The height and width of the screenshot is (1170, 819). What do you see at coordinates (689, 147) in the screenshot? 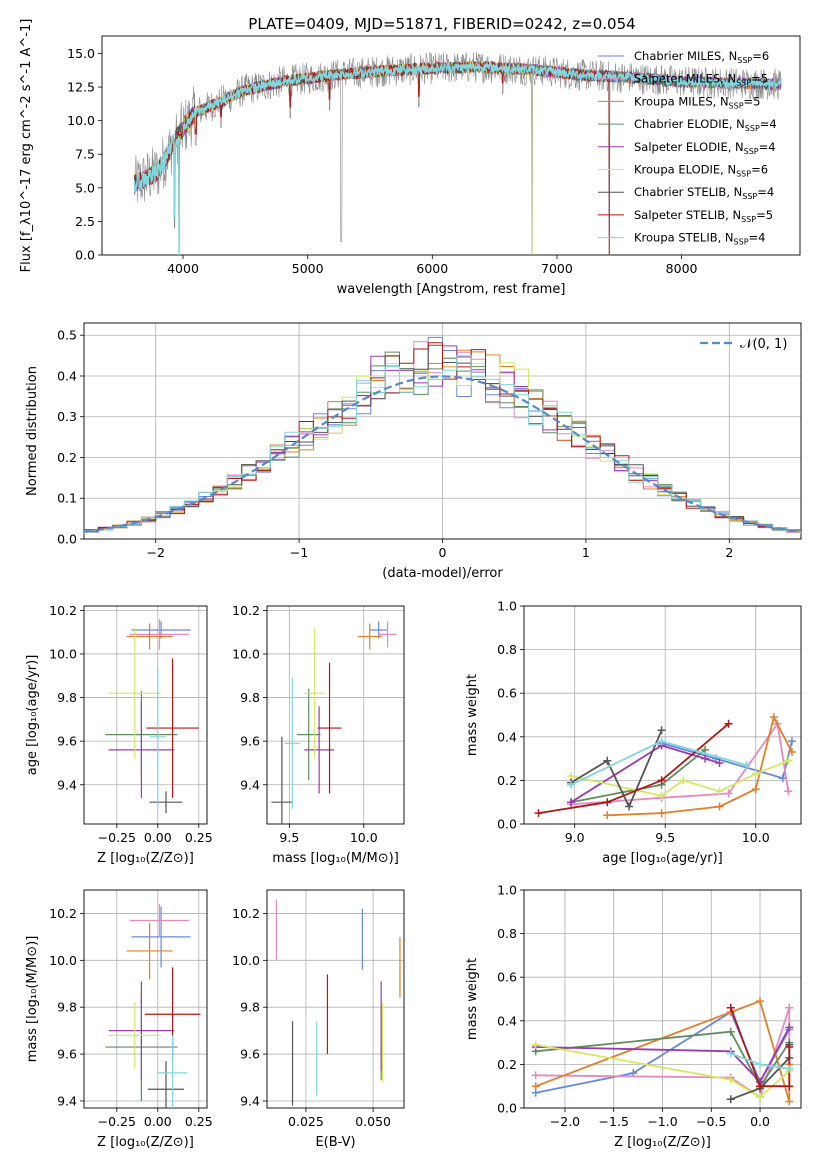
I see `legend-text: Salpeter ELODIE, N` at bounding box center [689, 147].